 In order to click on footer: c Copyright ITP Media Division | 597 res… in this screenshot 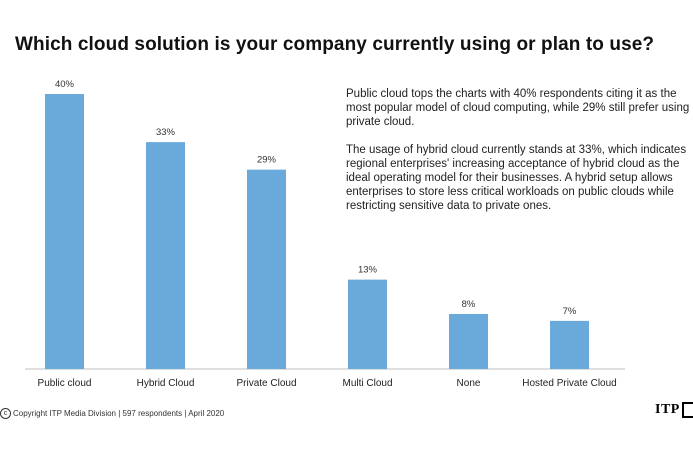, I will do `click(112, 413)`.